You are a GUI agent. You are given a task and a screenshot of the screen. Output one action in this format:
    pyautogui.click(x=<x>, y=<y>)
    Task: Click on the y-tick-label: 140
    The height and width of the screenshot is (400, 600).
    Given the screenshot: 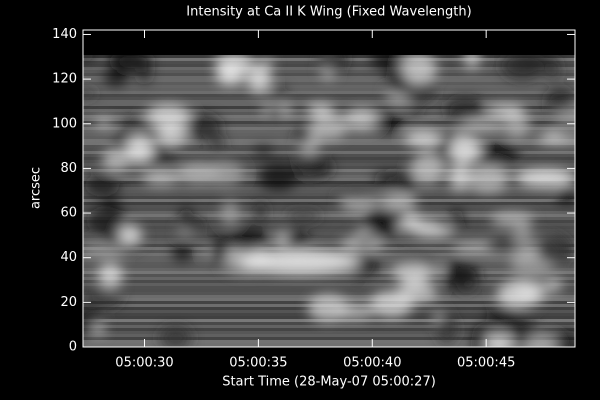 What is the action you would take?
    pyautogui.click(x=64, y=34)
    